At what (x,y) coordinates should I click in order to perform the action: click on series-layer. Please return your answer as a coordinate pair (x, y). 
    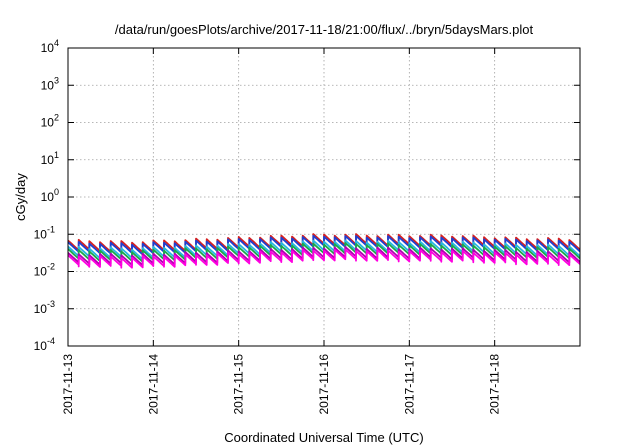
    Looking at the image, I should click on (324, 251).